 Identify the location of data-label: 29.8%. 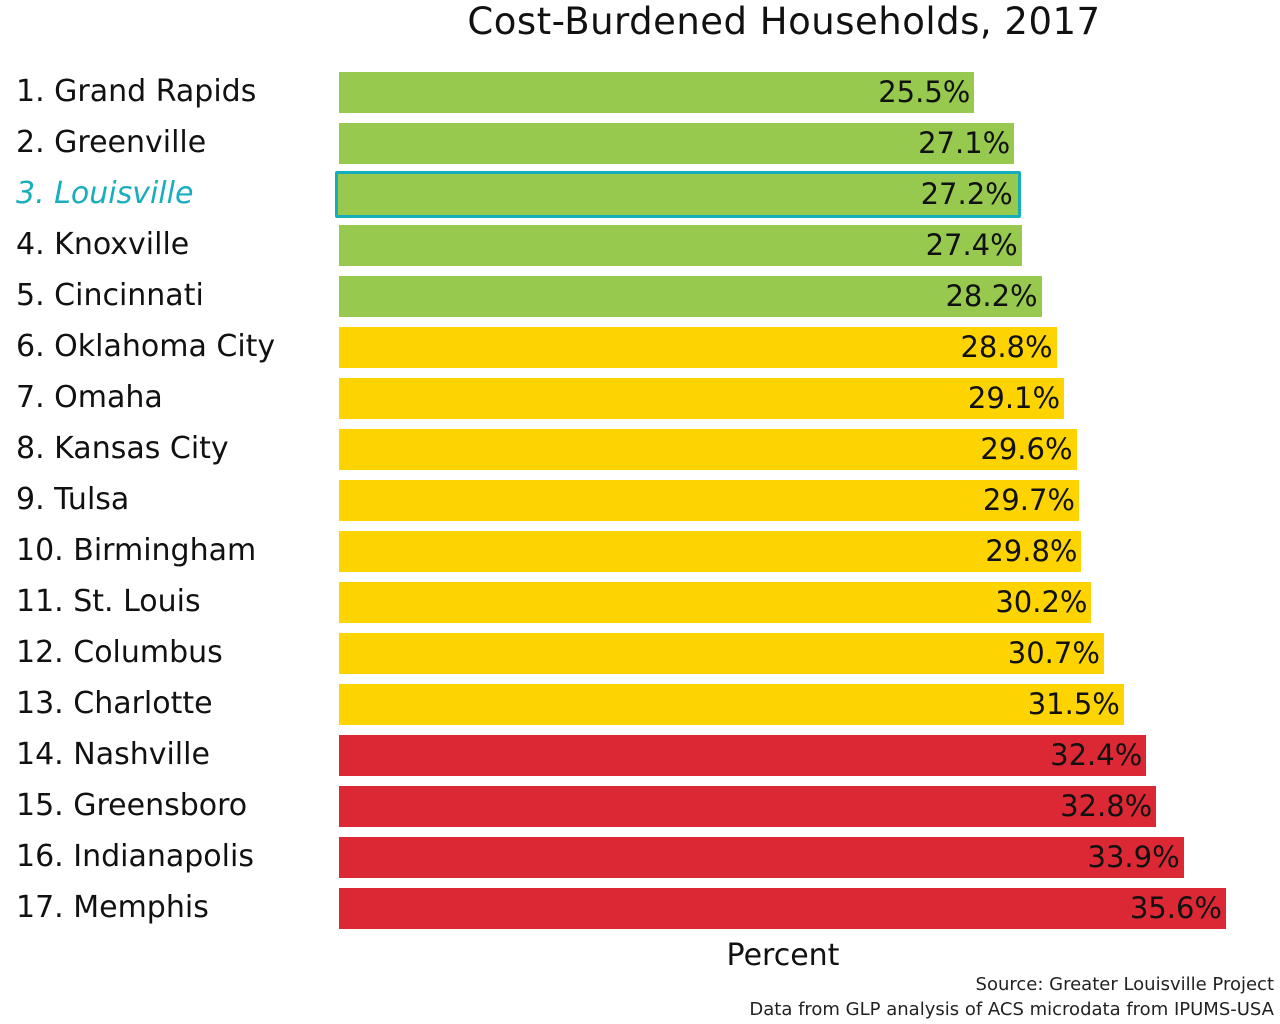
(1031, 551).